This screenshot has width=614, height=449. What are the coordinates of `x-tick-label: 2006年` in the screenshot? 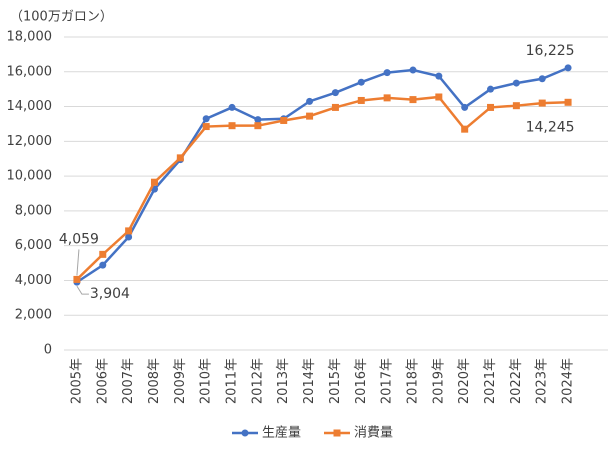 It's located at (102, 381).